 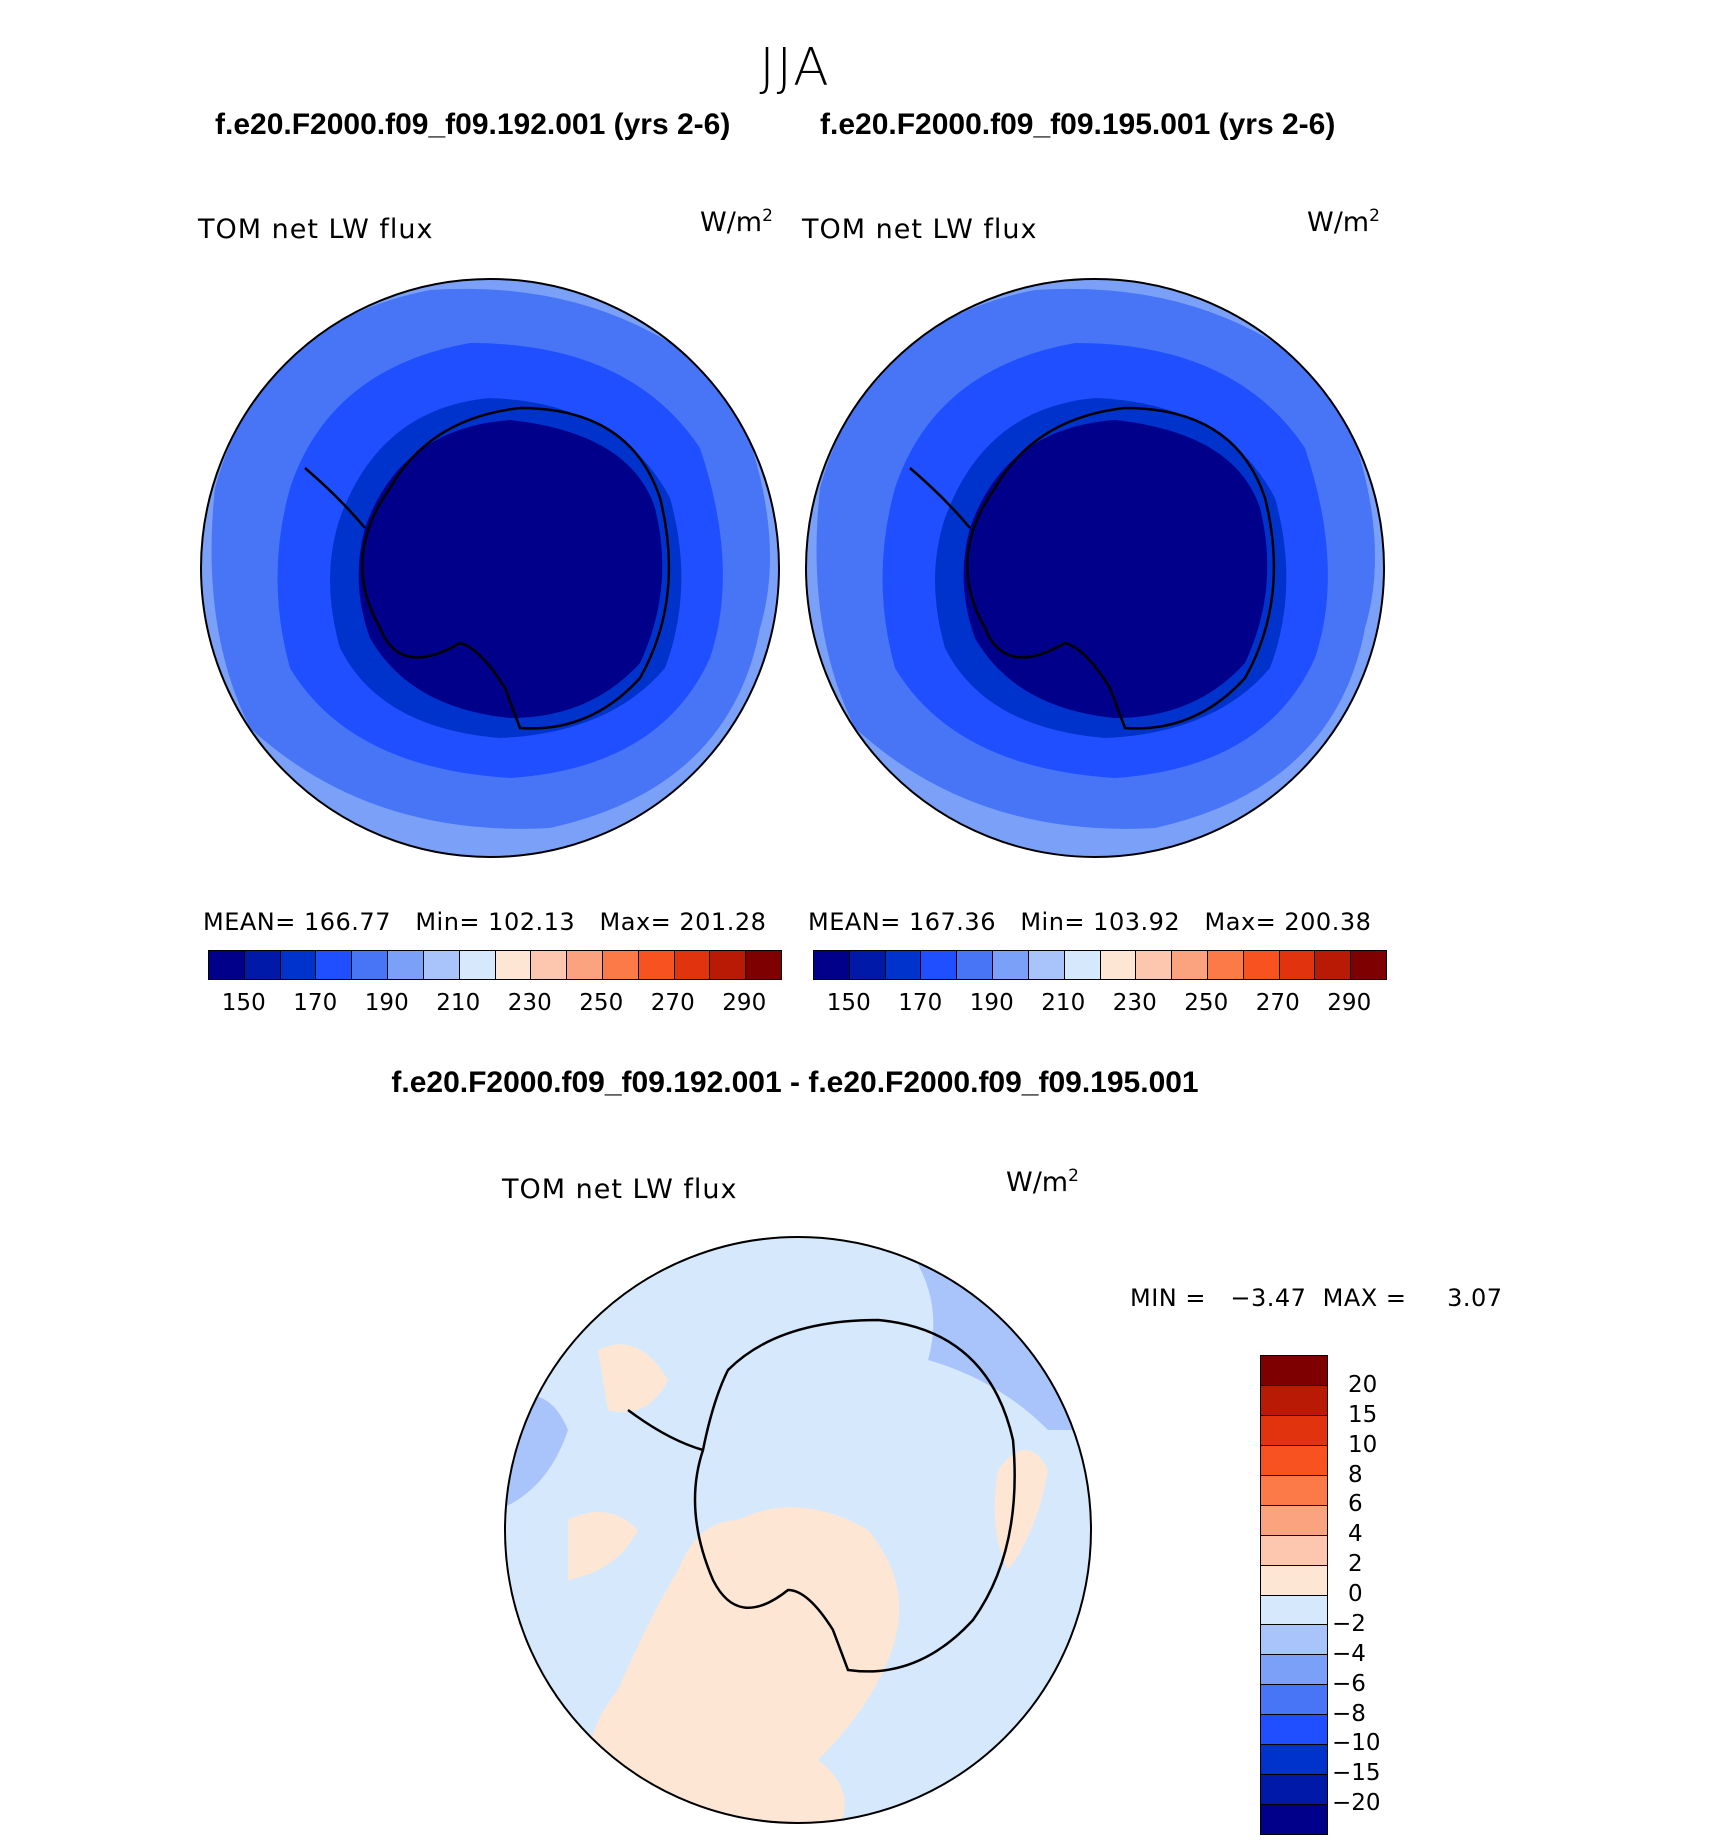 I want to click on colorbar-difference-ticks: 20 15 10 8 6 4 2 0 −2 −4 −6 −8 −10 −15 −20, so click(x=1375, y=1594).